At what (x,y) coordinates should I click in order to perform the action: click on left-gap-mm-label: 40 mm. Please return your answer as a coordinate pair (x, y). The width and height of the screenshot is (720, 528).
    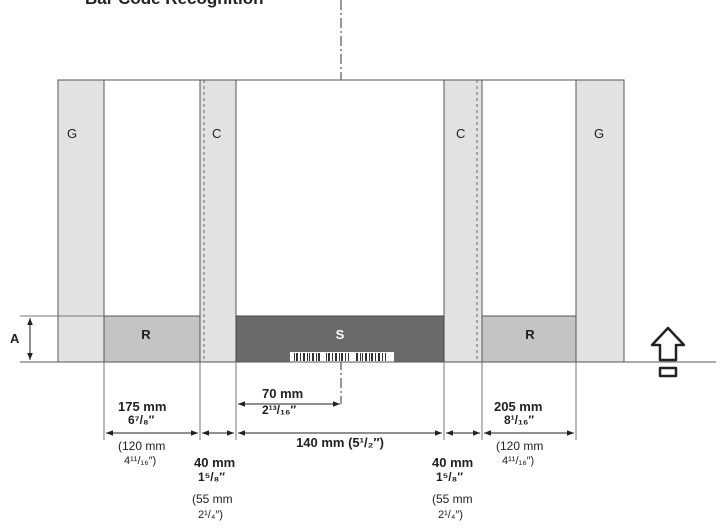
    Looking at the image, I should click on (214, 462).